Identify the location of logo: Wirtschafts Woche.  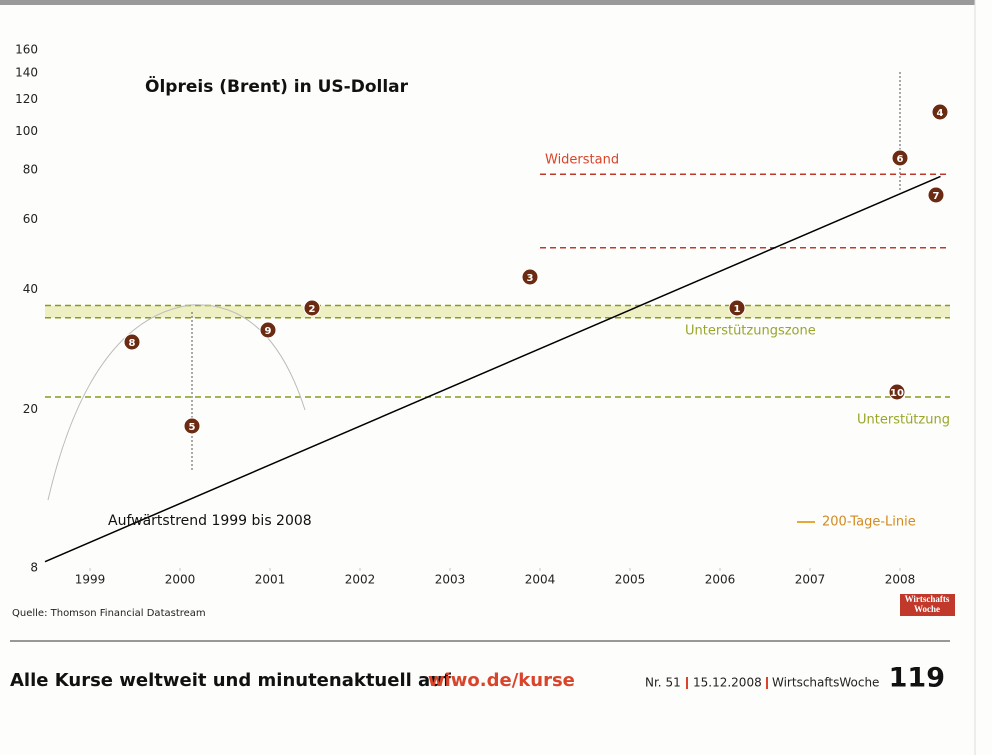
(927, 605).